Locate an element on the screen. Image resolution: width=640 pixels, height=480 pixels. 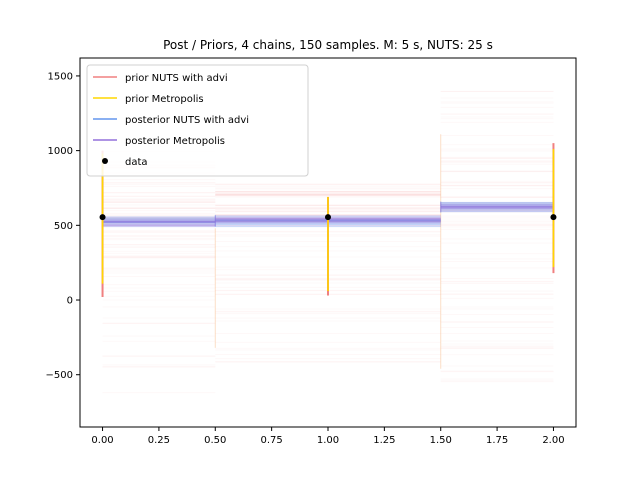
legend-entry: posterior Metropolis is located at coordinates (175, 141).